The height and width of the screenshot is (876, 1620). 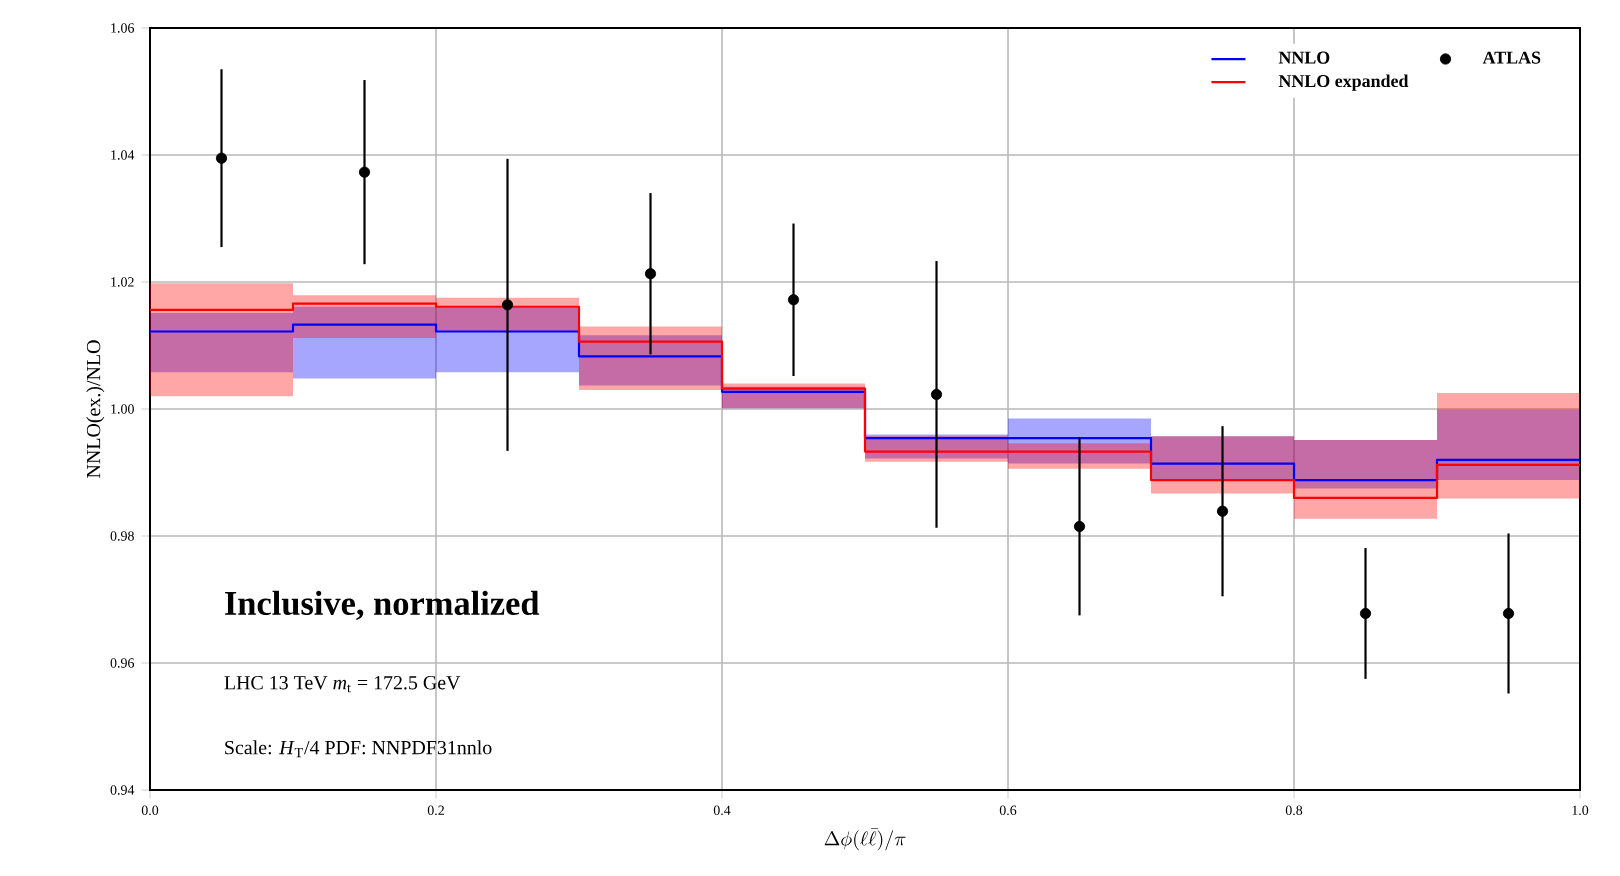 I want to click on annotation: Inclusive, normalized, so click(x=382, y=605).